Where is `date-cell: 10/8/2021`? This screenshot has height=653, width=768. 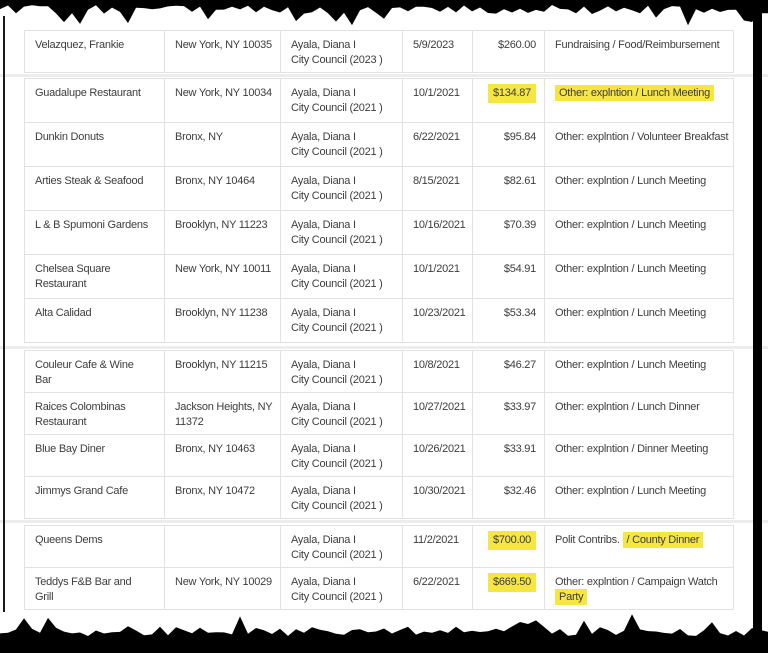 date-cell: 10/8/2021 is located at coordinates (437, 371).